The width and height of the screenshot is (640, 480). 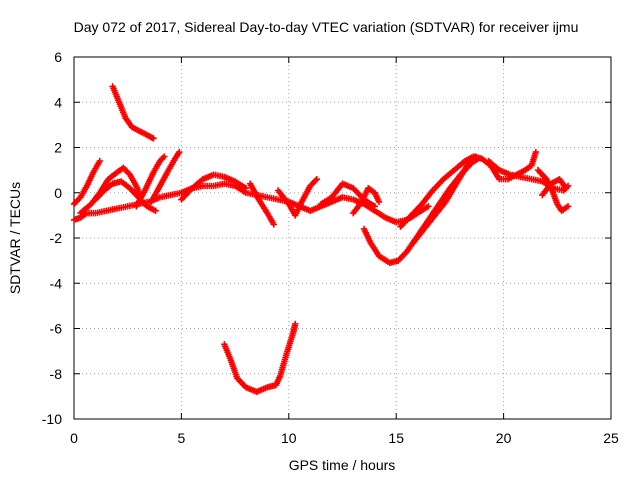 What do you see at coordinates (344, 438) in the screenshot?
I see `x-tick-labels: 0 5 10 15 20 25` at bounding box center [344, 438].